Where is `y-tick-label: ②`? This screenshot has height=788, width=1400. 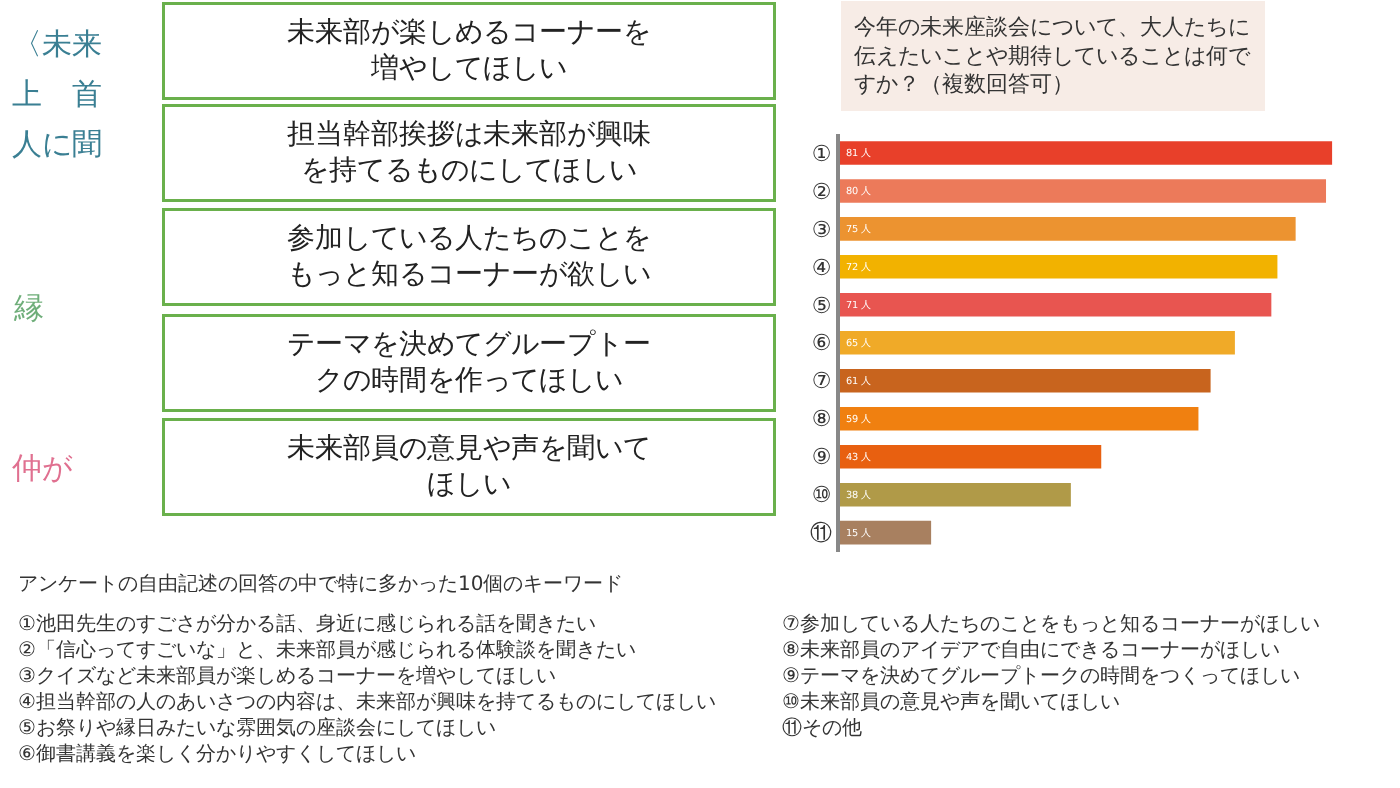
y-tick-label: ② is located at coordinates (821, 191).